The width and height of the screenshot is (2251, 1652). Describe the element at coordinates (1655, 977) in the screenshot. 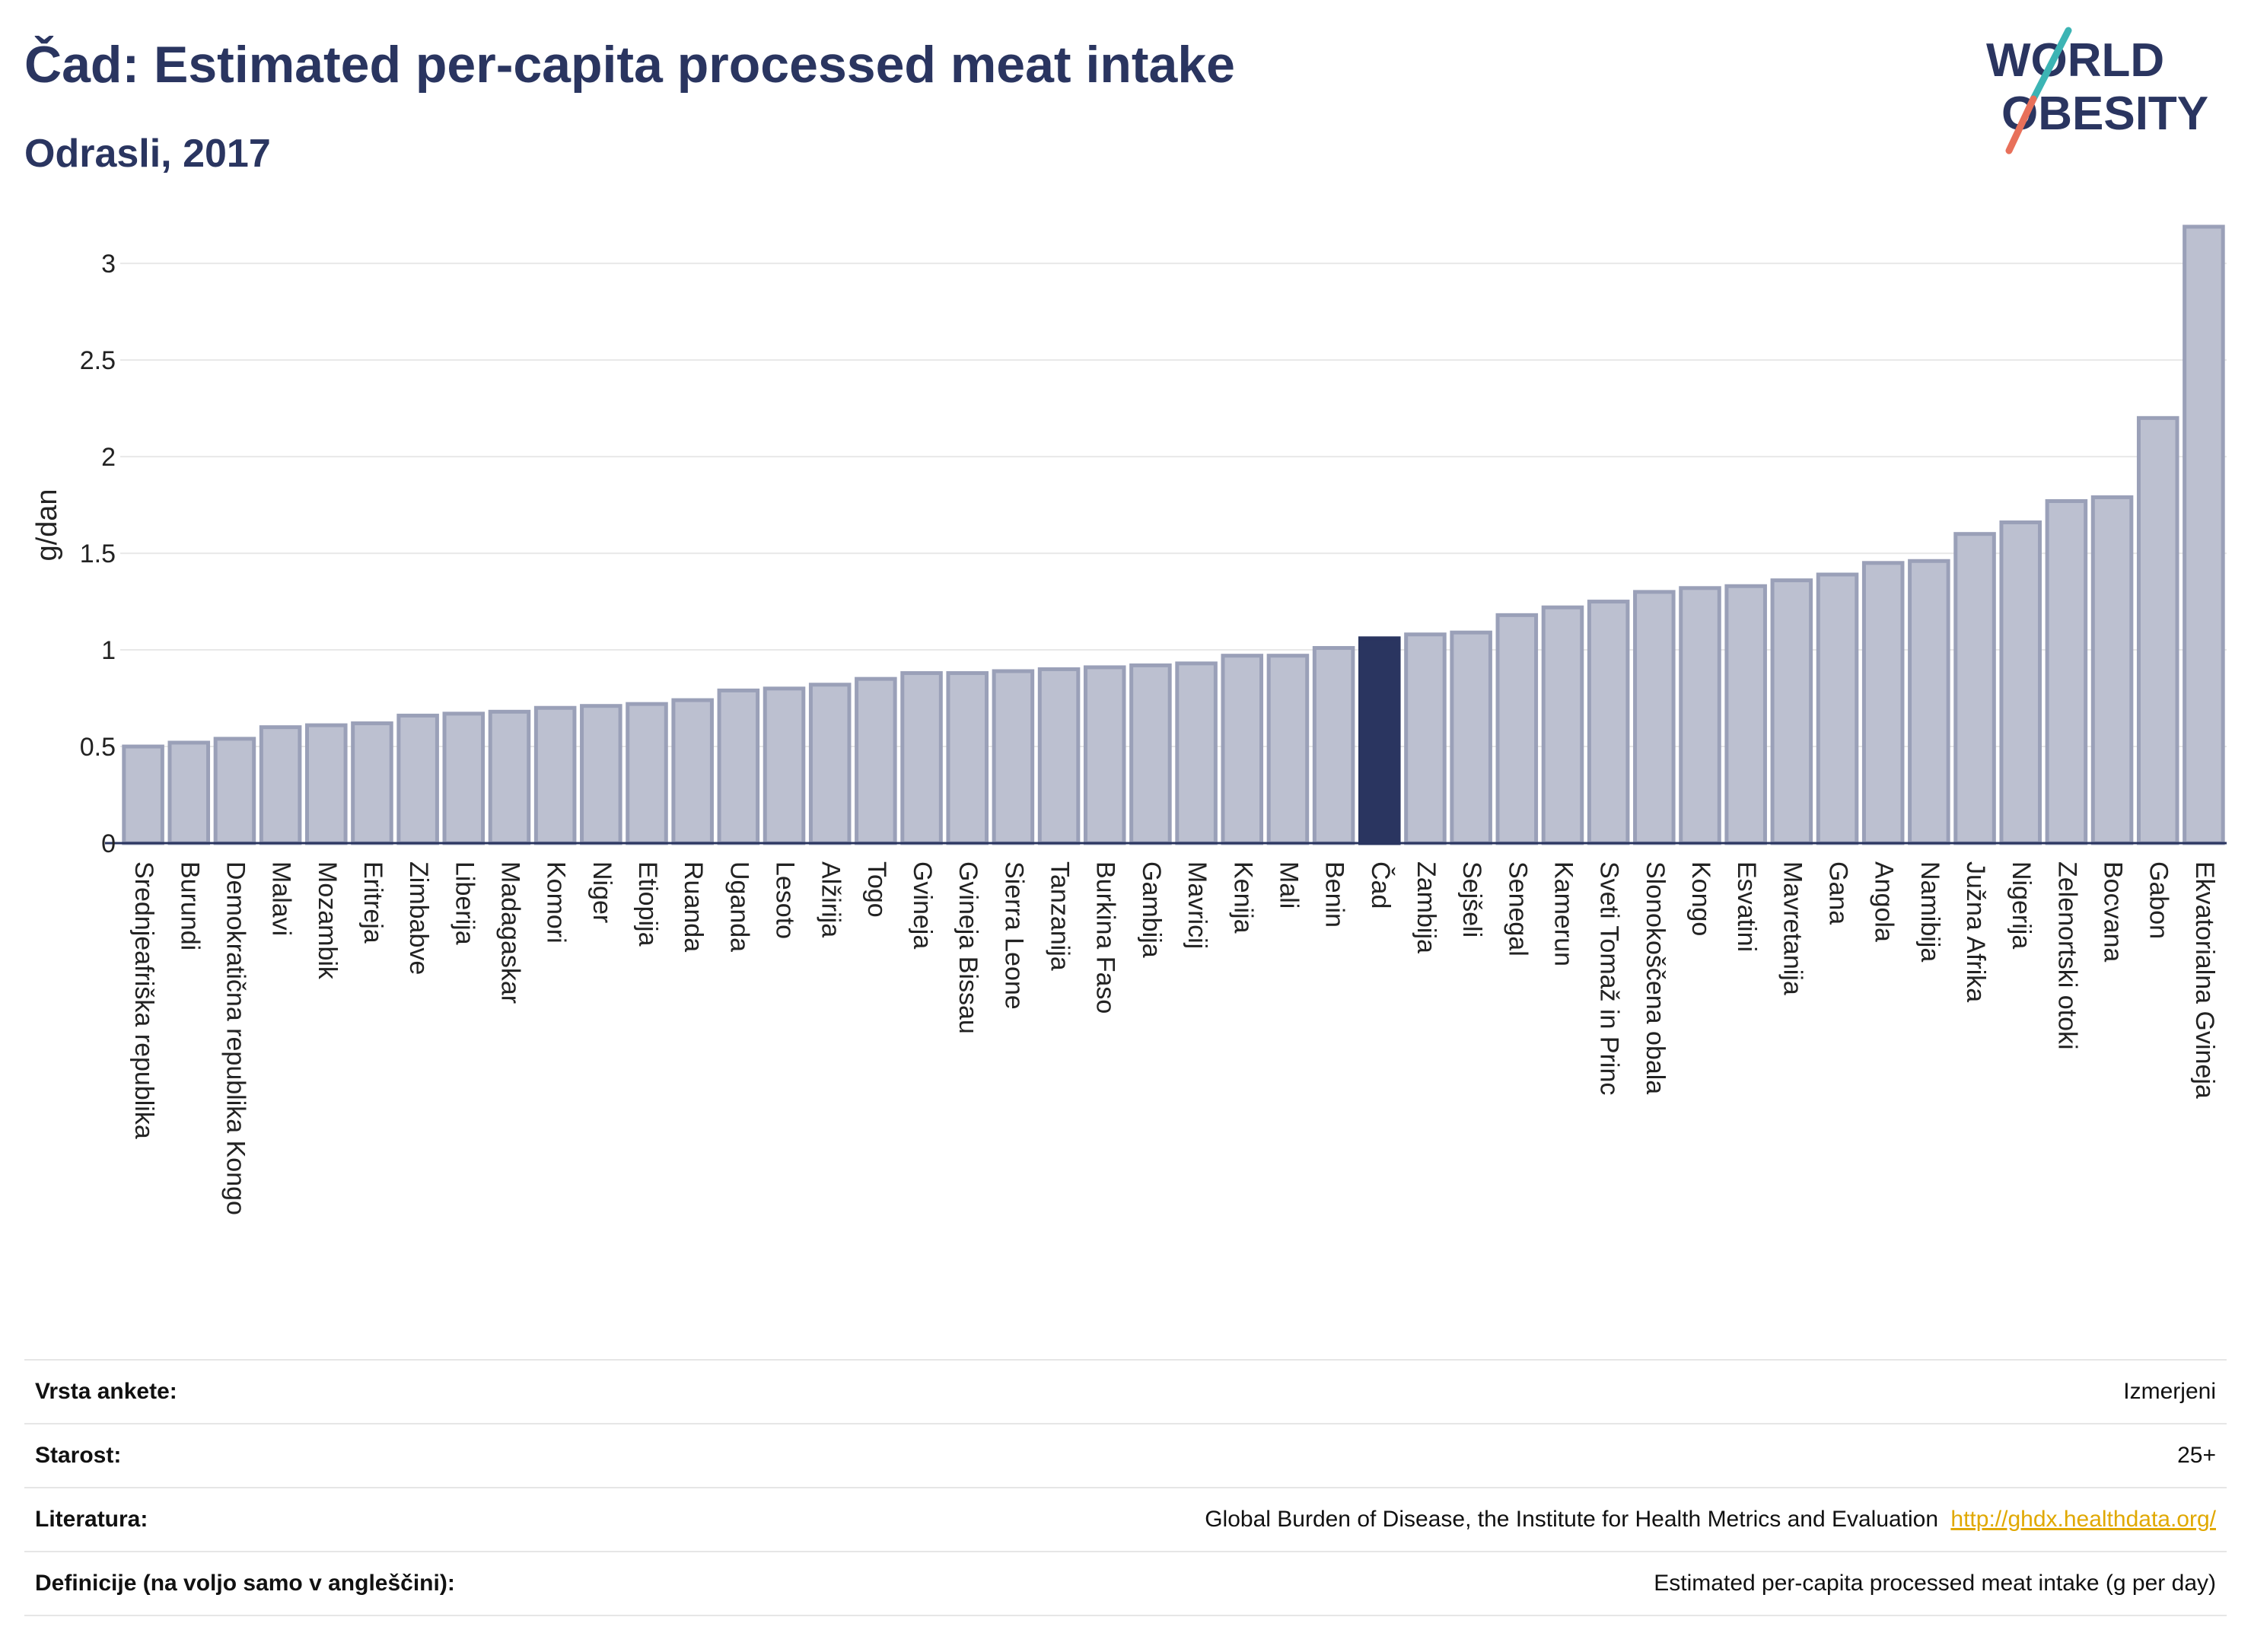

I see `x-tick-label: Slonokoščena obala` at that location.